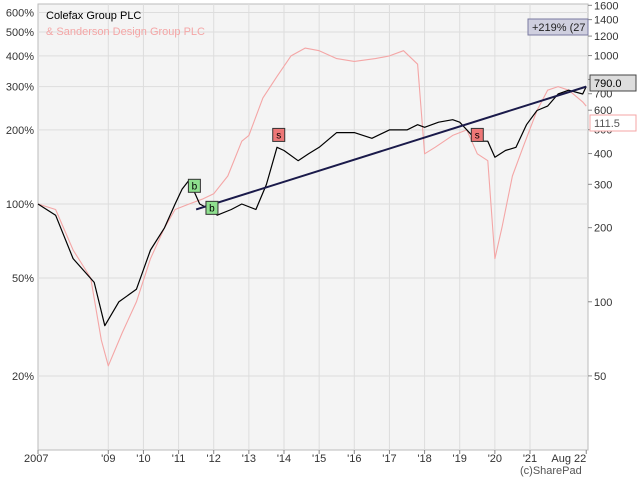  I want to click on right-tick-label: 200, so click(603, 229).